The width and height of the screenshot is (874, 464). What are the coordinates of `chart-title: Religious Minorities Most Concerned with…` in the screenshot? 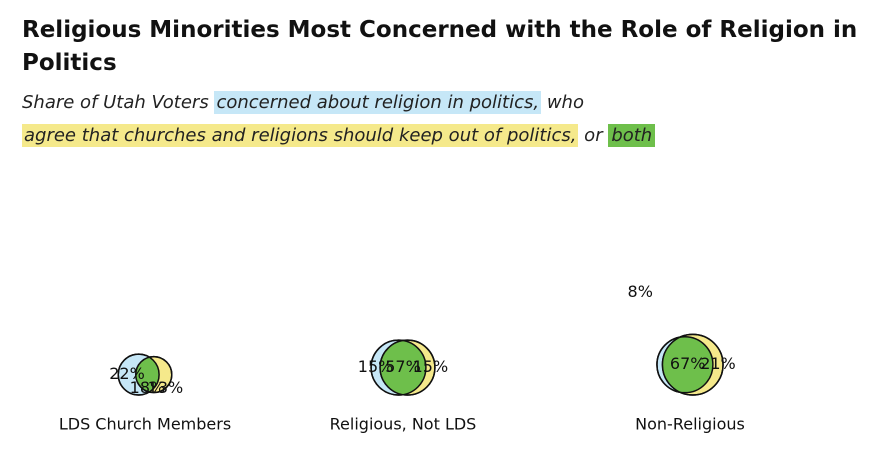 It's located at (440, 46).